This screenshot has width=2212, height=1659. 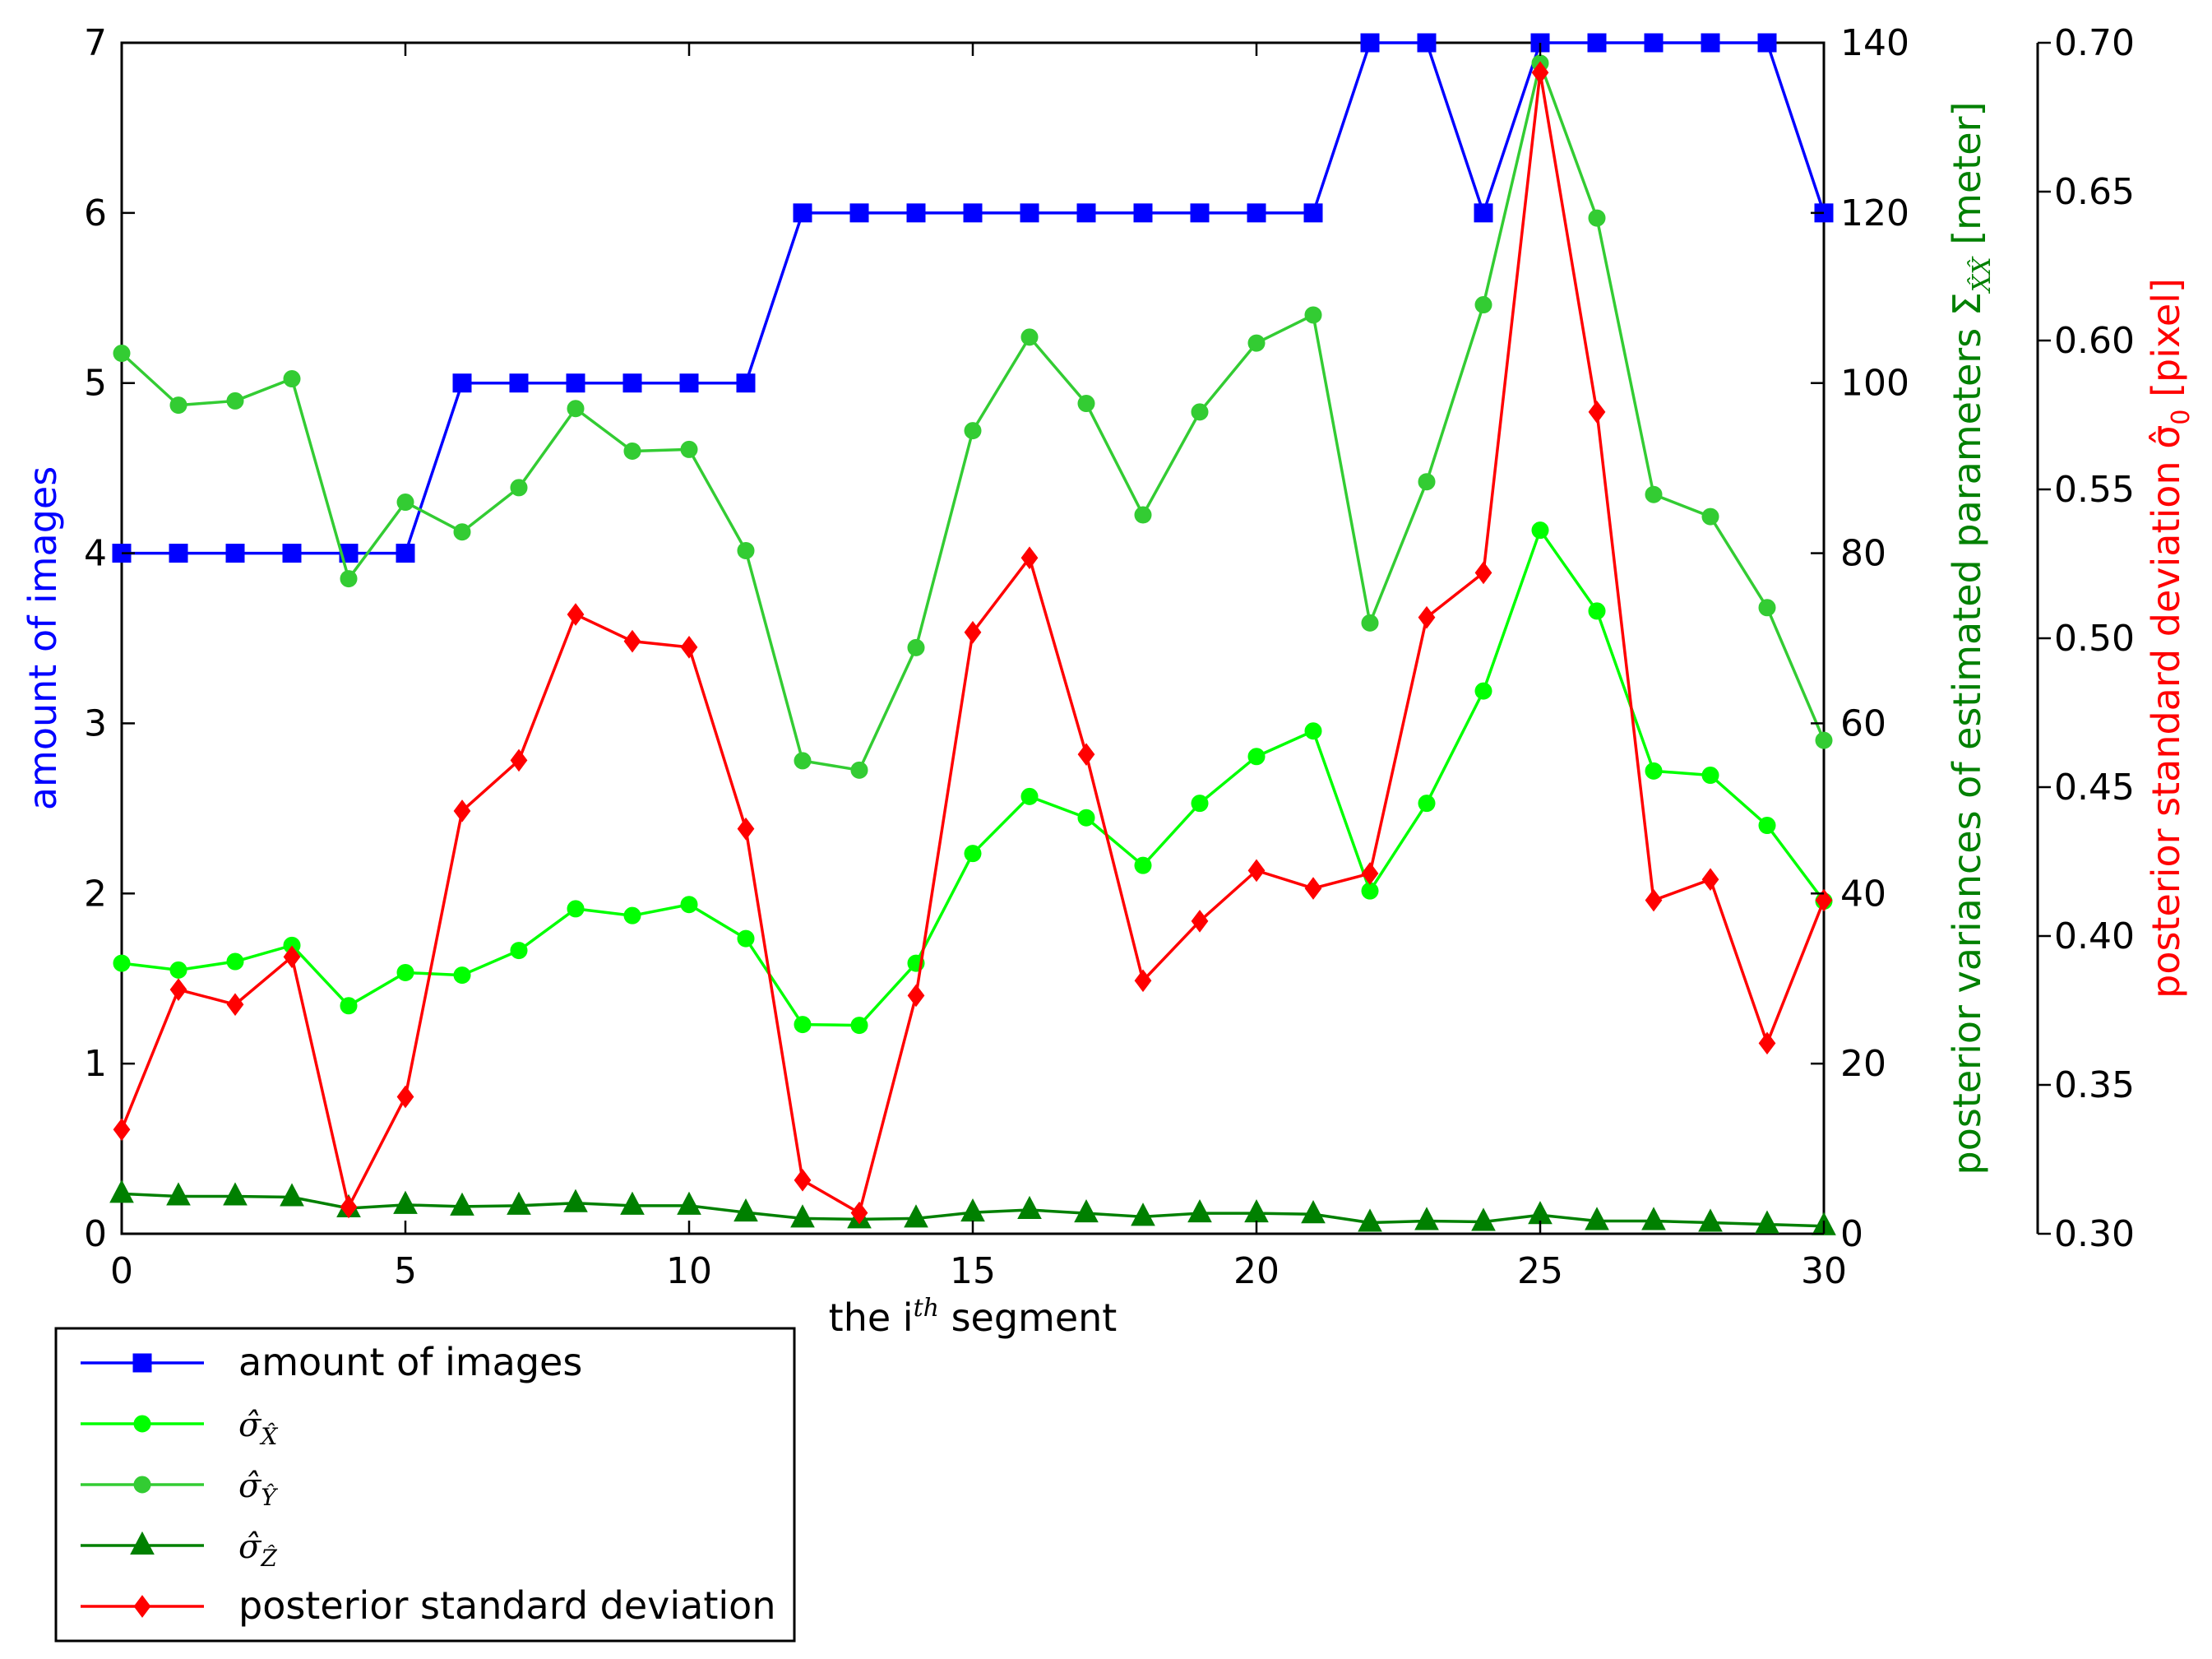 I want to click on left-tick-label: 0, so click(x=95, y=1234).